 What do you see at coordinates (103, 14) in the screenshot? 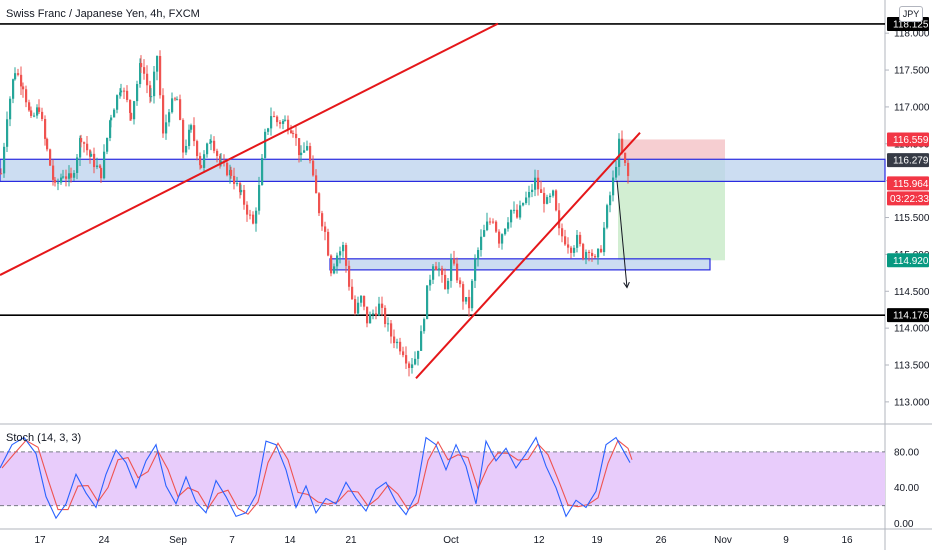
I see `chart-title: Swiss Franc / Japanese Yen, 4h, FXCM` at bounding box center [103, 14].